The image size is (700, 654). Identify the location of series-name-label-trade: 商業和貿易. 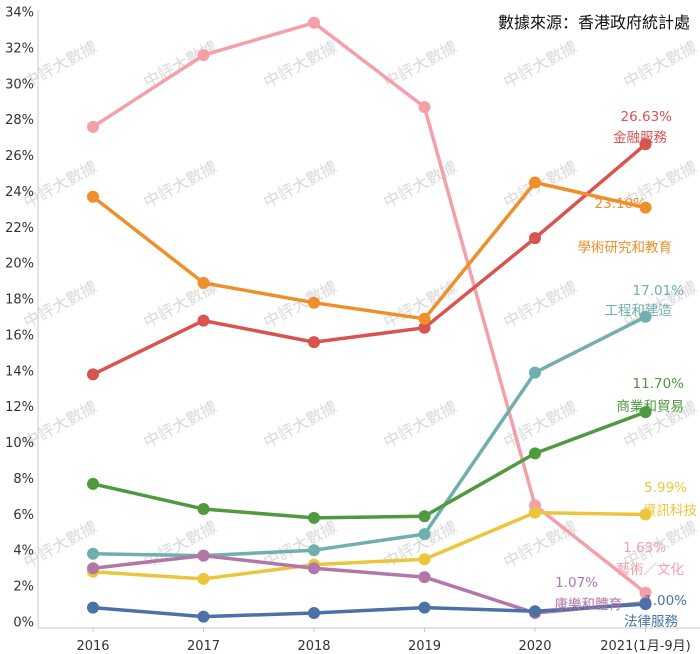
(651, 407).